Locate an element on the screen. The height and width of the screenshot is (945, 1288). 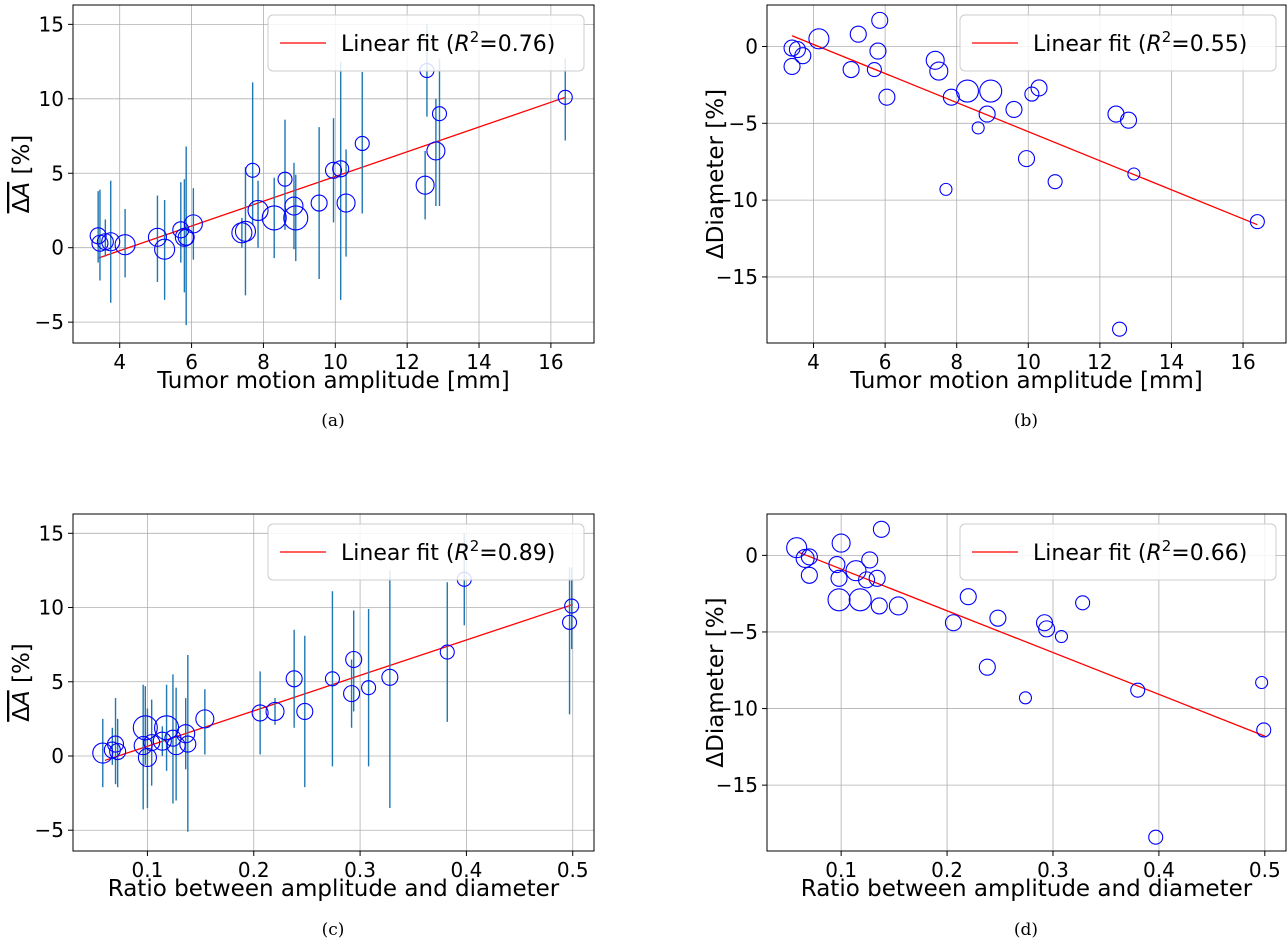
x-tick-label: 10 is located at coordinates (335, 362).